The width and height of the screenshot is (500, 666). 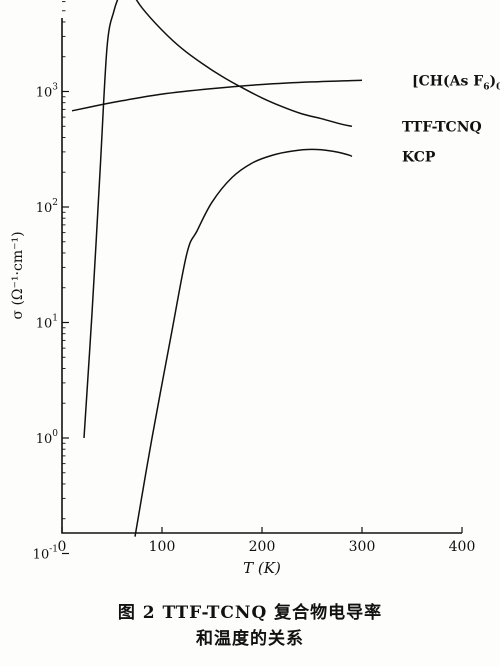 I want to click on x-tick-label: 0, so click(x=62, y=547).